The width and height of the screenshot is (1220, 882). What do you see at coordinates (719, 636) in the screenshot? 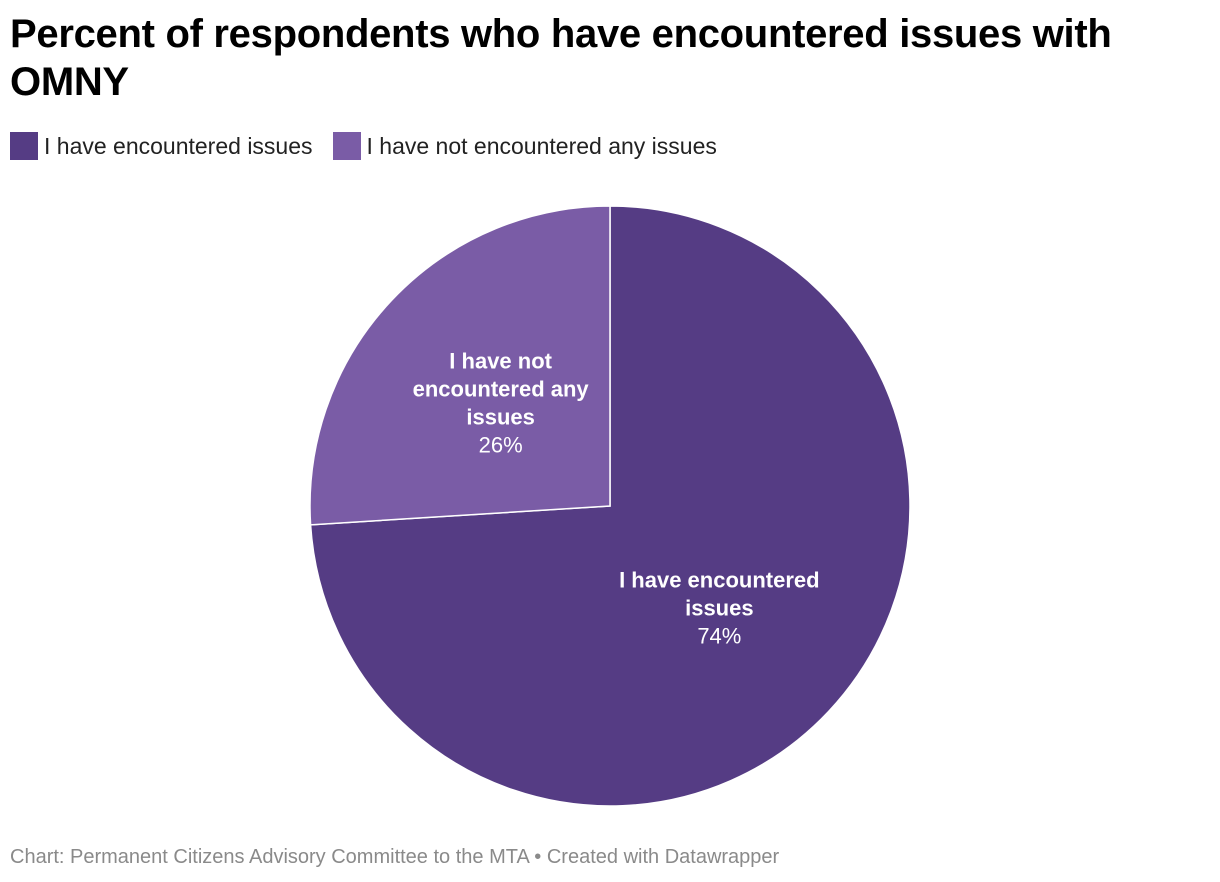
I see `slice-value-encountered: 74%` at bounding box center [719, 636].